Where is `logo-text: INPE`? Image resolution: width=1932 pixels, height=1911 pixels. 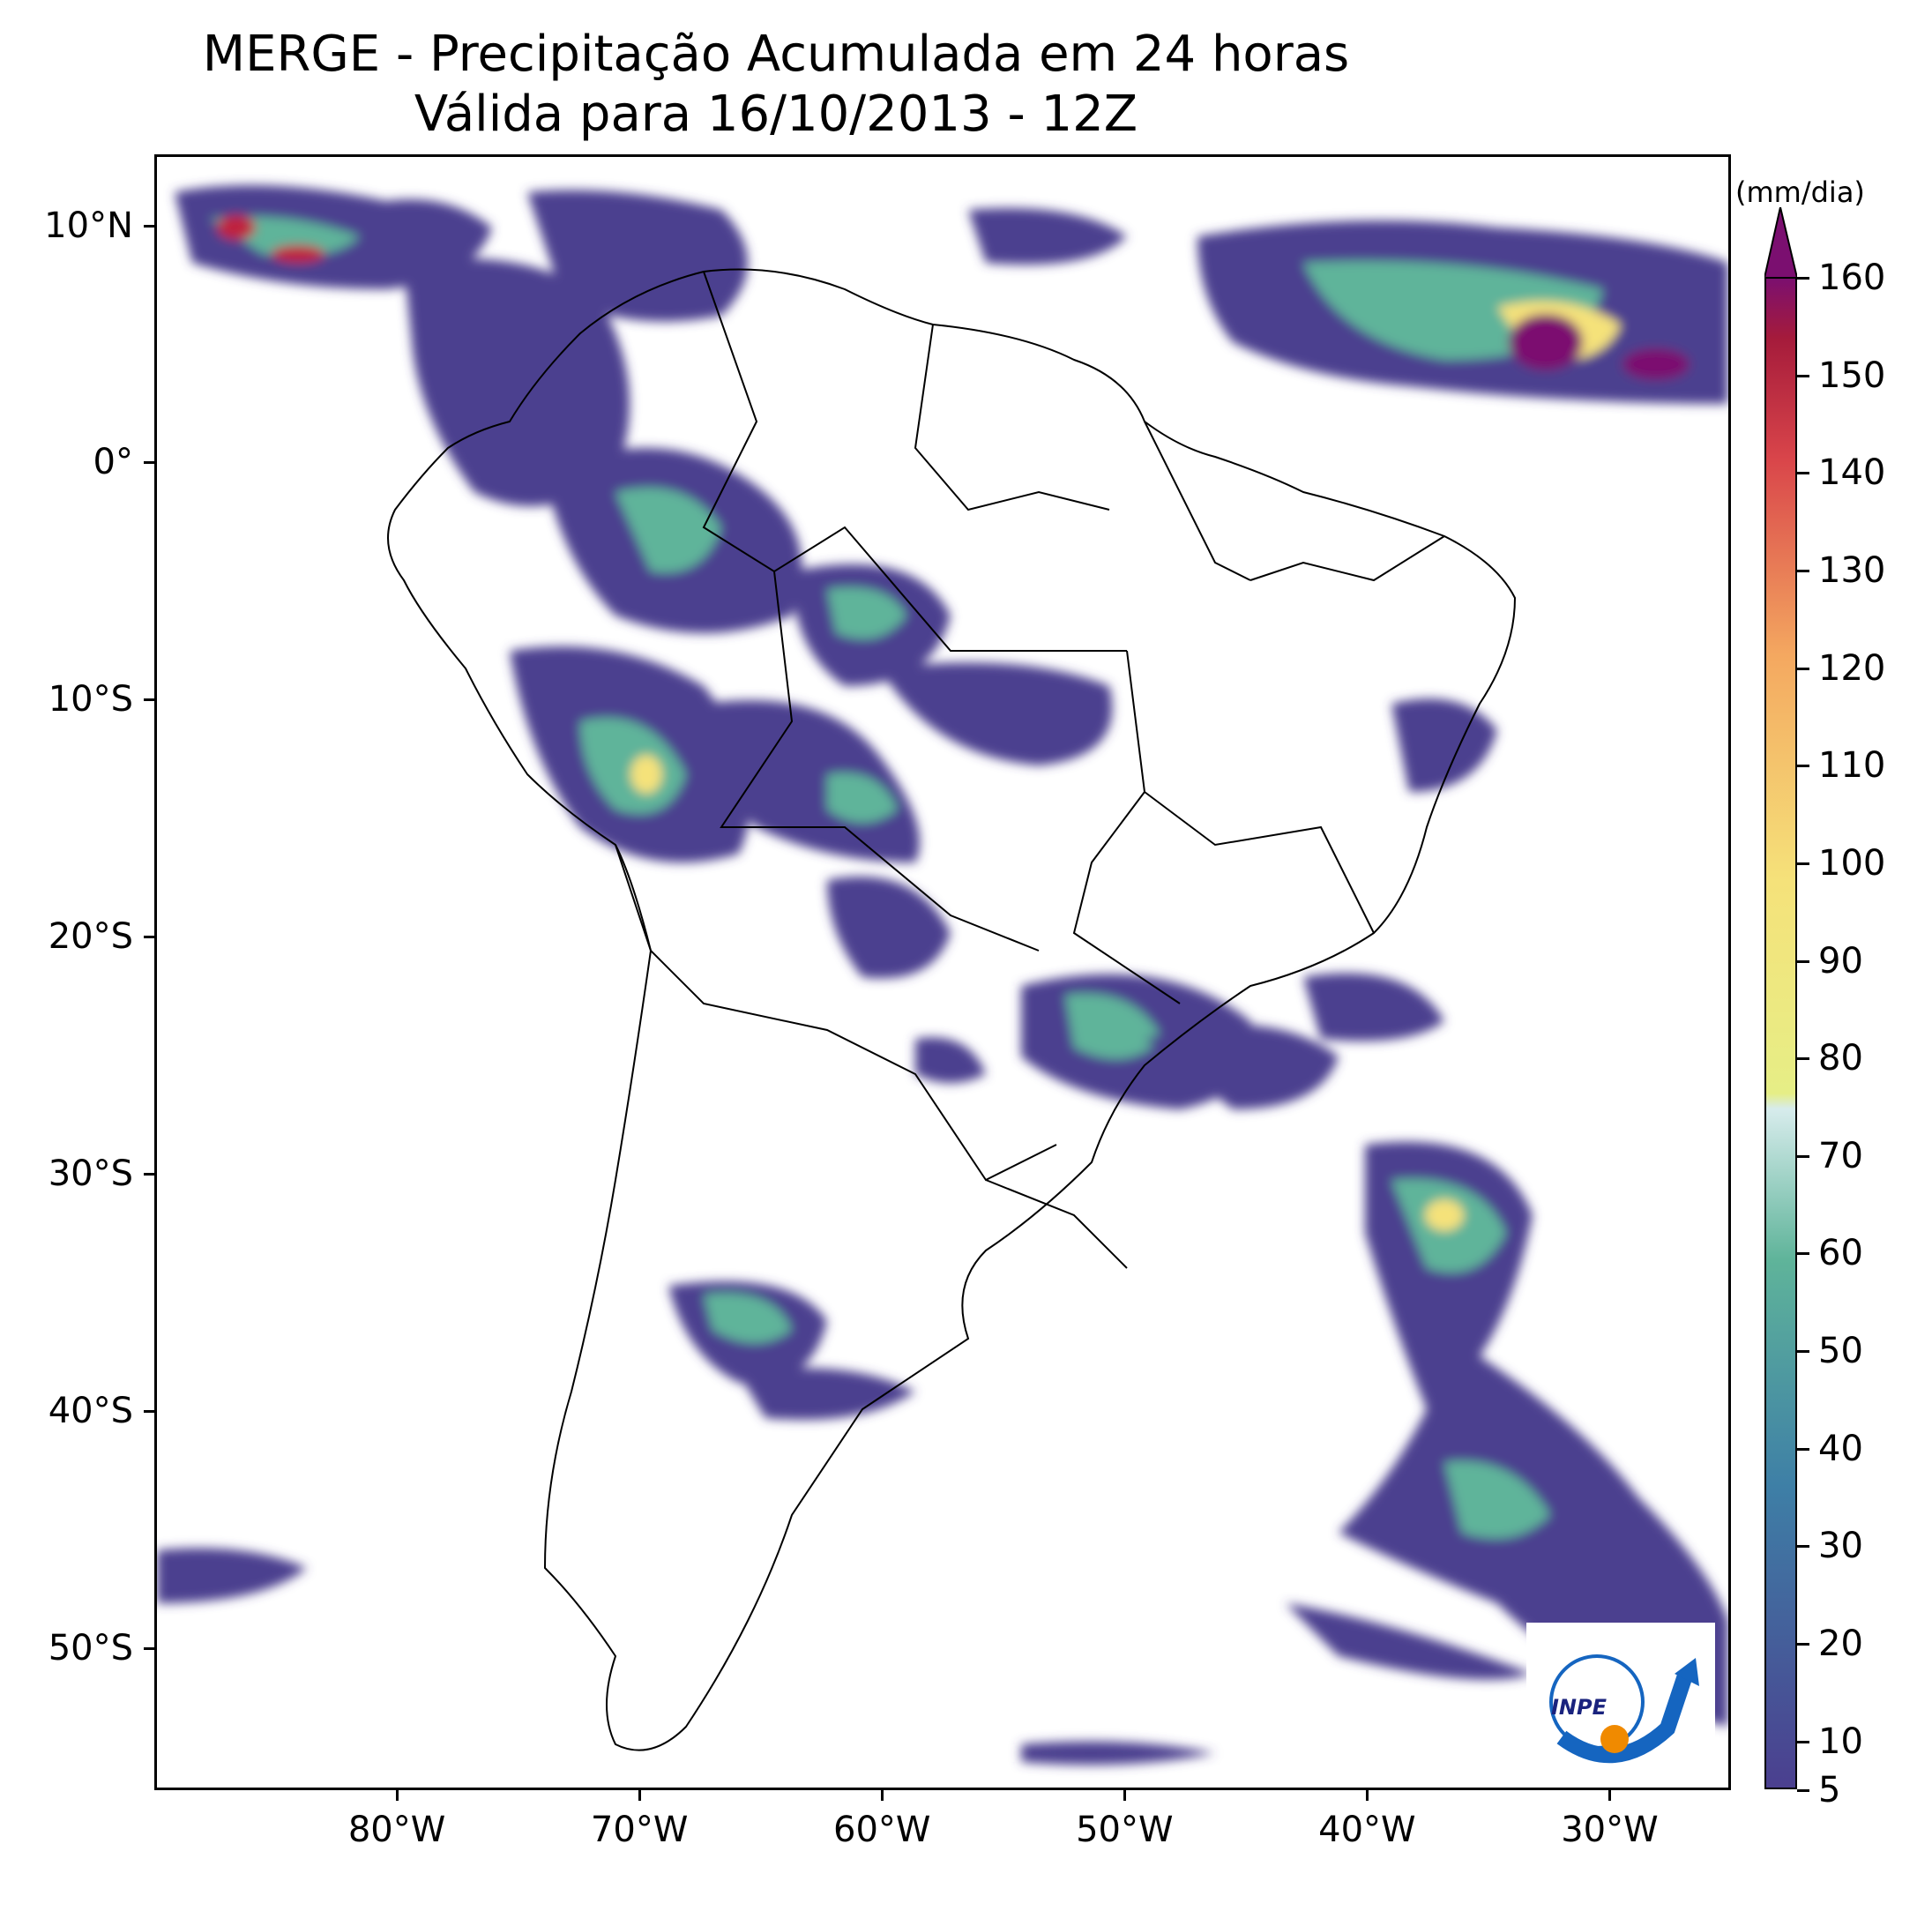 logo-text: INPE is located at coordinates (1579, 1708).